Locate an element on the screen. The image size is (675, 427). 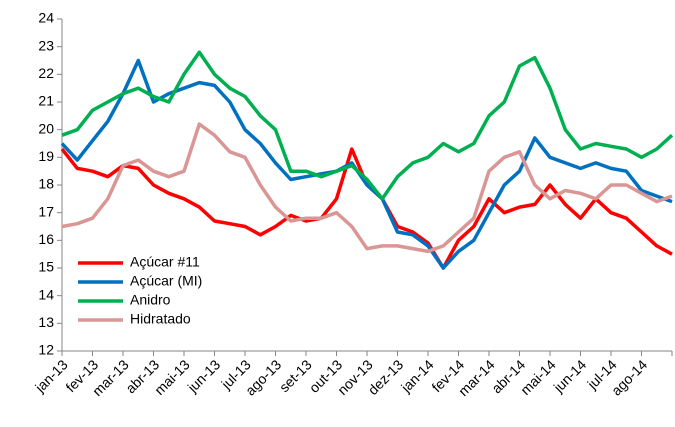
y-tick-label: 21 is located at coordinates (46, 101).